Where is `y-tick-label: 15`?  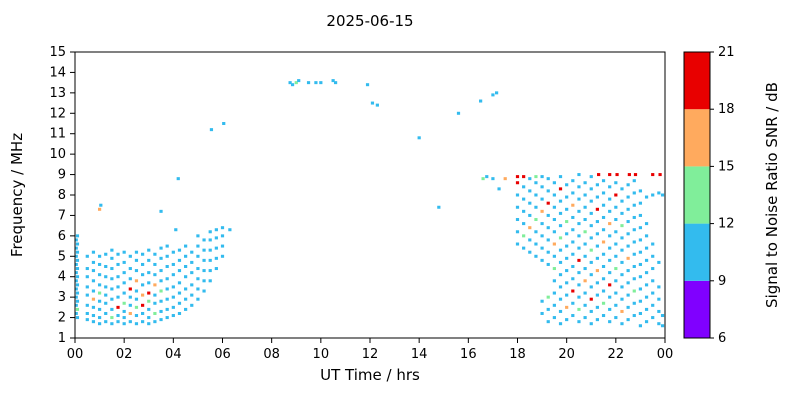
y-tick-label: 15 is located at coordinates (57, 52).